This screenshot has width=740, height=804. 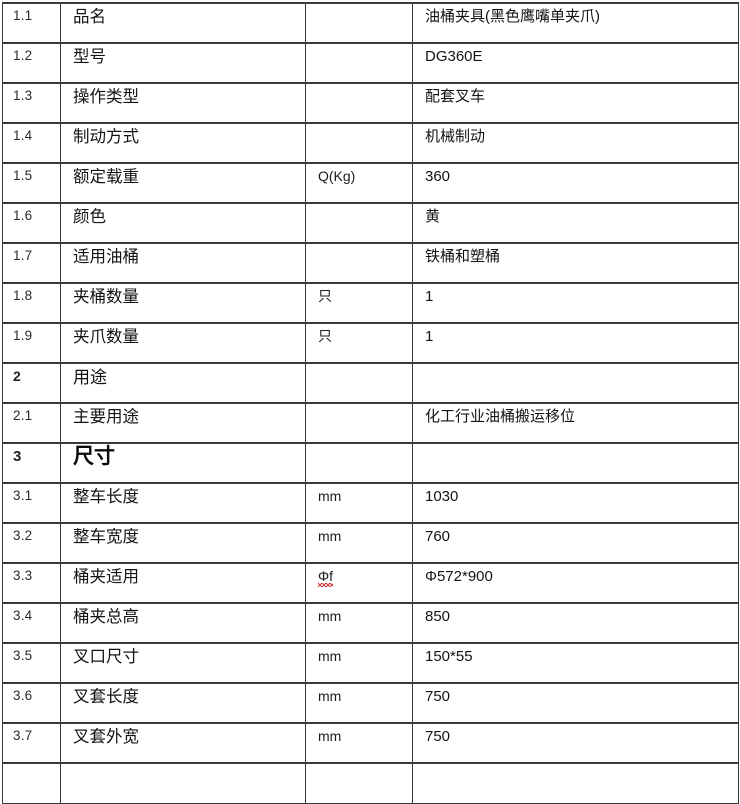 What do you see at coordinates (90, 377) in the screenshot?
I see `row-label-cell-text: 用途` at bounding box center [90, 377].